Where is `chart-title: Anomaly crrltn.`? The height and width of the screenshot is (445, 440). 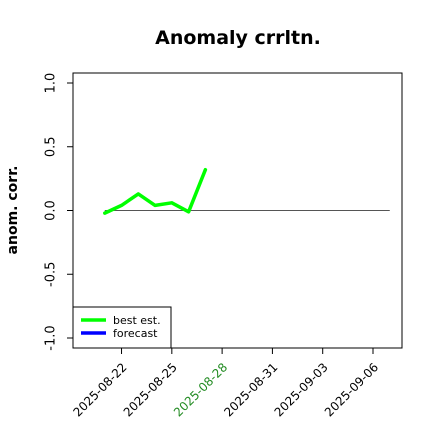
chart-title: Anomaly crrltn. is located at coordinates (238, 38).